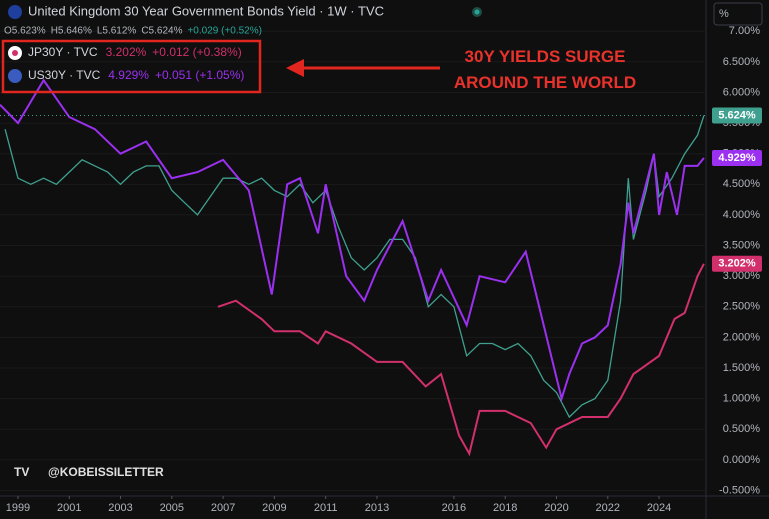 This screenshot has width=769, height=519. I want to click on y-tick-label: 2.500%, so click(742, 307).